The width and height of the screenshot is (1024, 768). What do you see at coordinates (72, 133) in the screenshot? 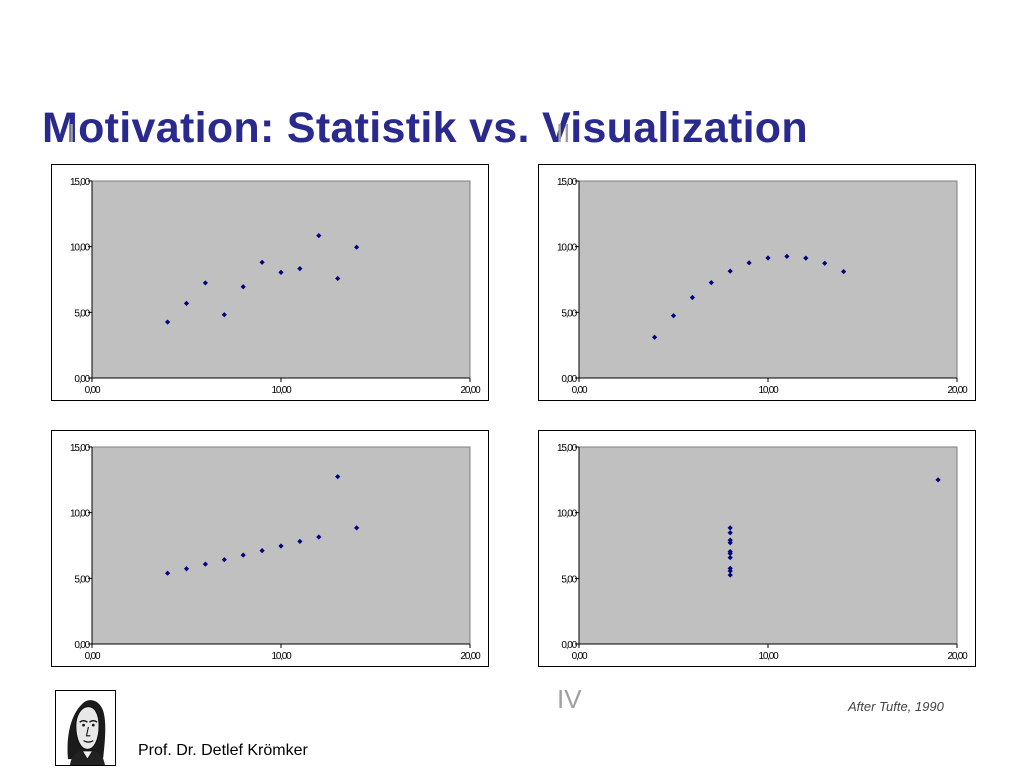
I see `quadrant-label-i: I` at bounding box center [72, 133].